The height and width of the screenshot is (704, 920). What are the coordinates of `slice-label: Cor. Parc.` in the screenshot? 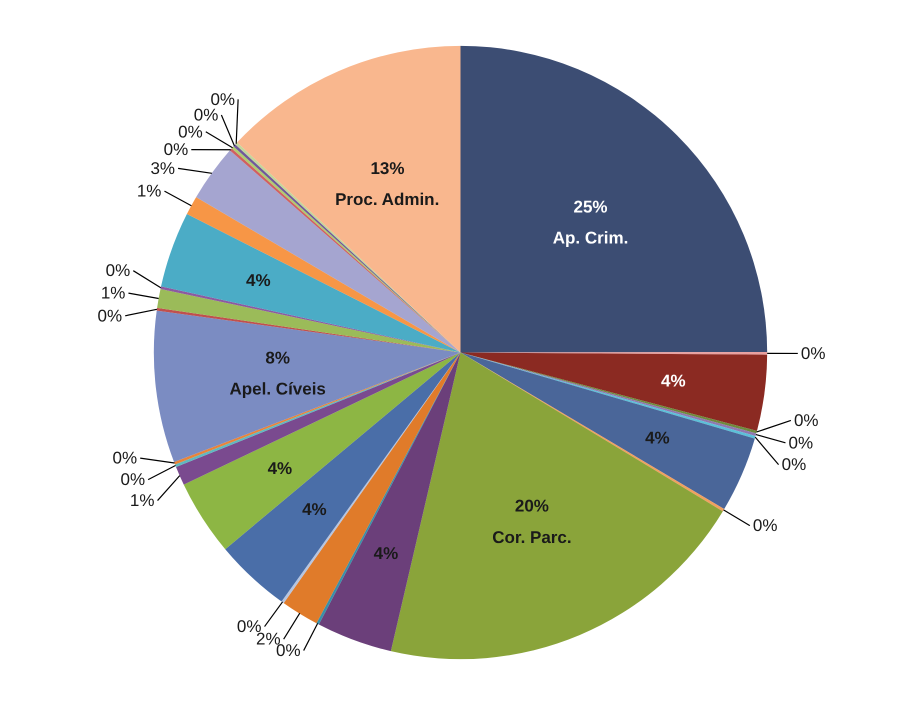 It's located at (532, 537).